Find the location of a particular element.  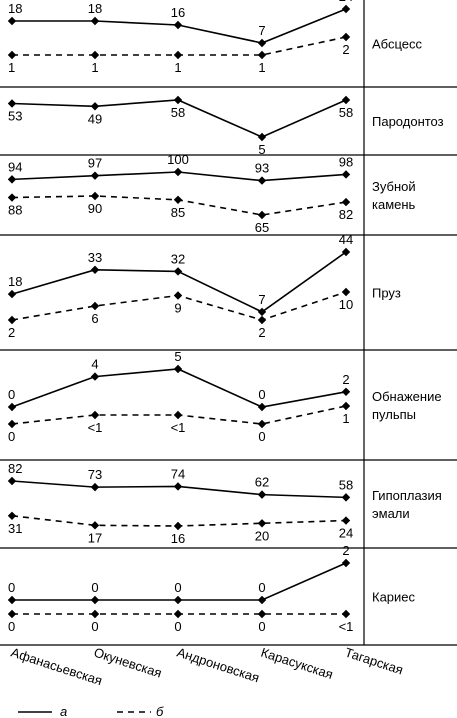

data-label: 62 is located at coordinates (262, 482).